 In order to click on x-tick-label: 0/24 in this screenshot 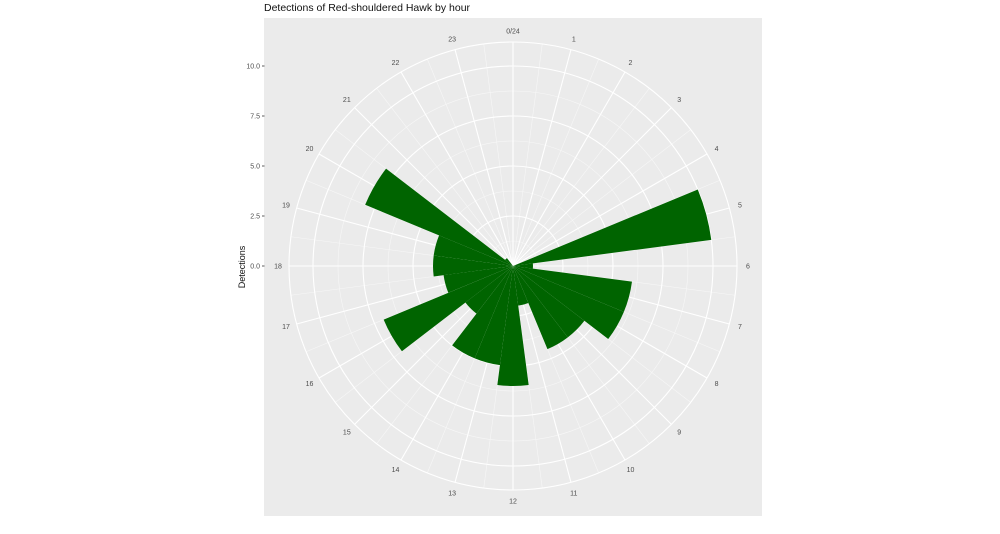, I will do `click(513, 31)`.